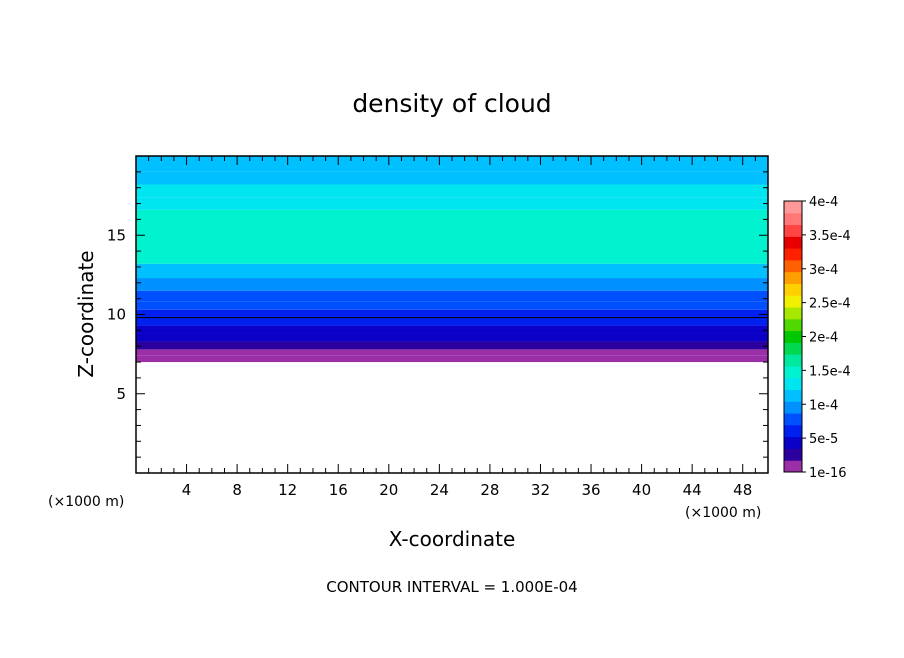  I want to click on y-axis-title: Z-coordinate, so click(86, 313).